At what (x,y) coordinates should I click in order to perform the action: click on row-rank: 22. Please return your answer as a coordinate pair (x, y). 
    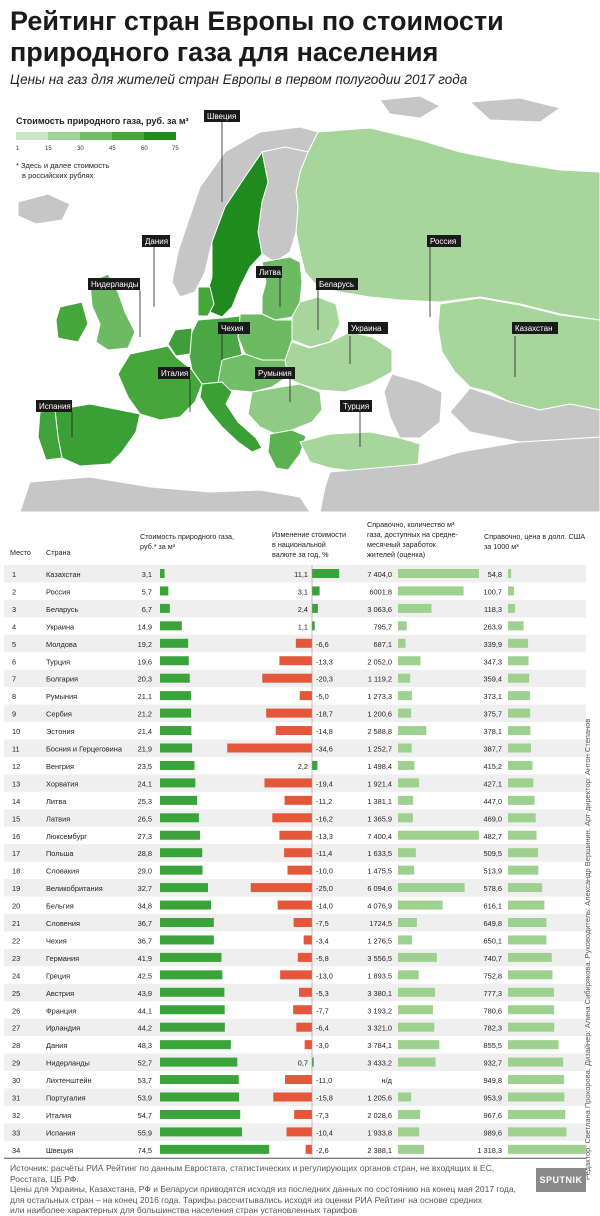
    Looking at the image, I should click on (16, 940).